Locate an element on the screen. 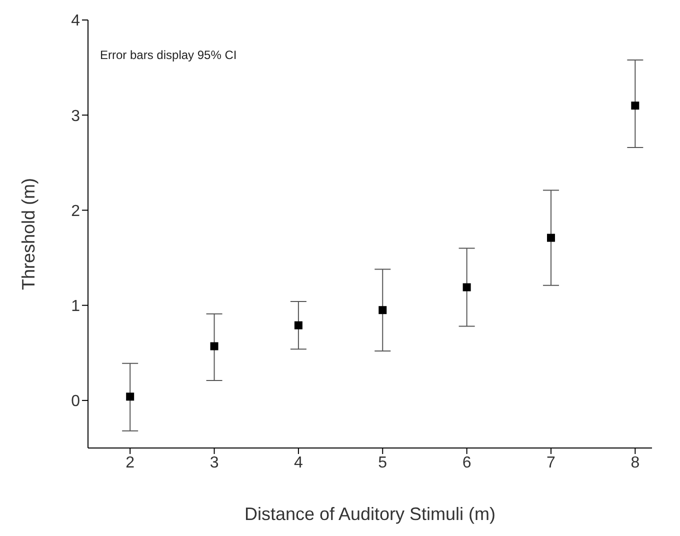 This screenshot has width=680, height=536. y-tick-label: 2 is located at coordinates (75, 211).